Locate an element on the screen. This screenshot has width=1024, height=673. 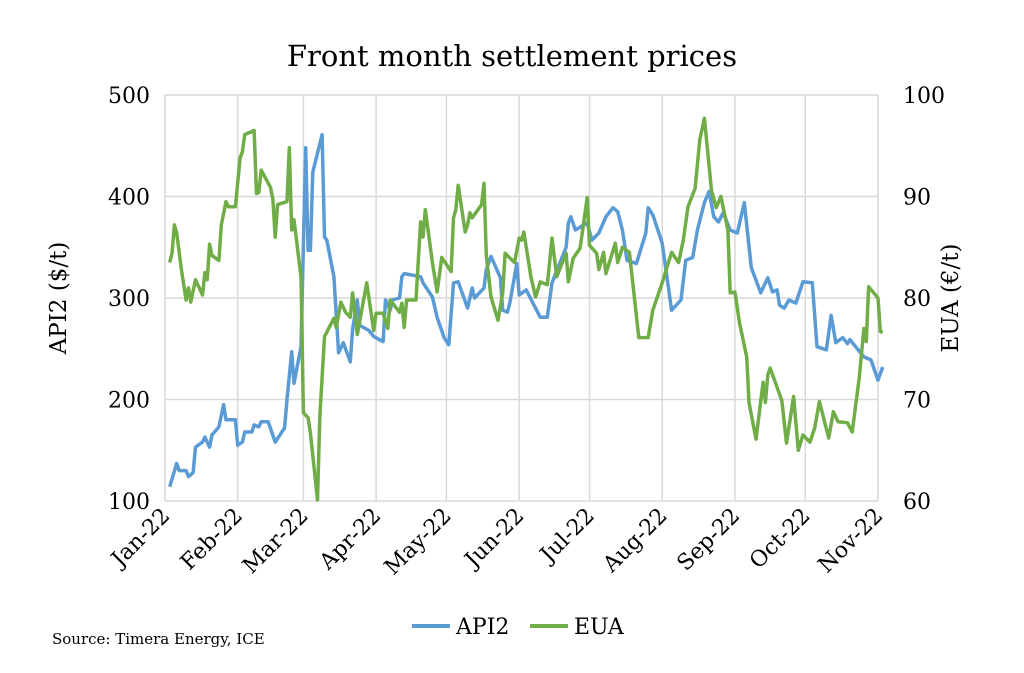
y-tick-label: 400 is located at coordinates (129, 198).